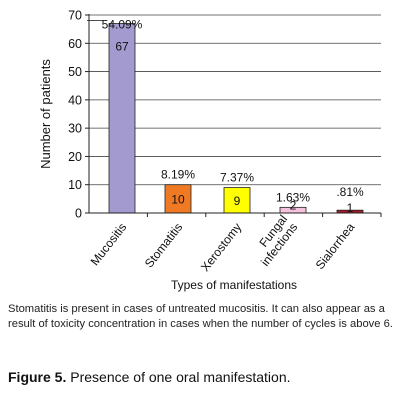  I want to click on bar-value-label: 1, so click(350, 208).